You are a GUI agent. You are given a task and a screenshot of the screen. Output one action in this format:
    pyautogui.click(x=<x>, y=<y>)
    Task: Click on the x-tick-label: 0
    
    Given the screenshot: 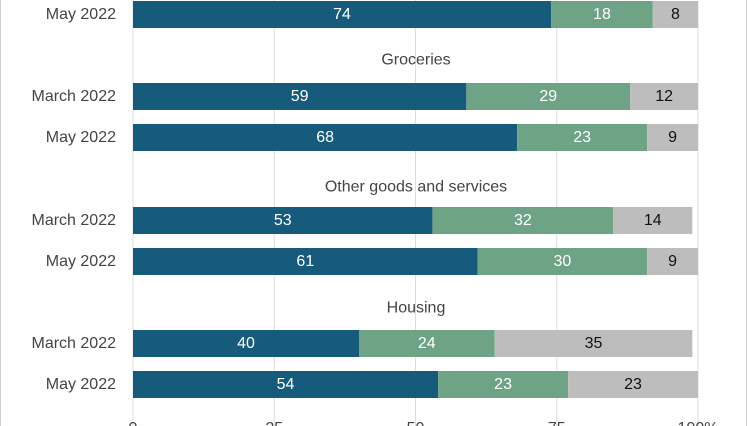 What is the action you would take?
    pyautogui.click(x=133, y=423)
    